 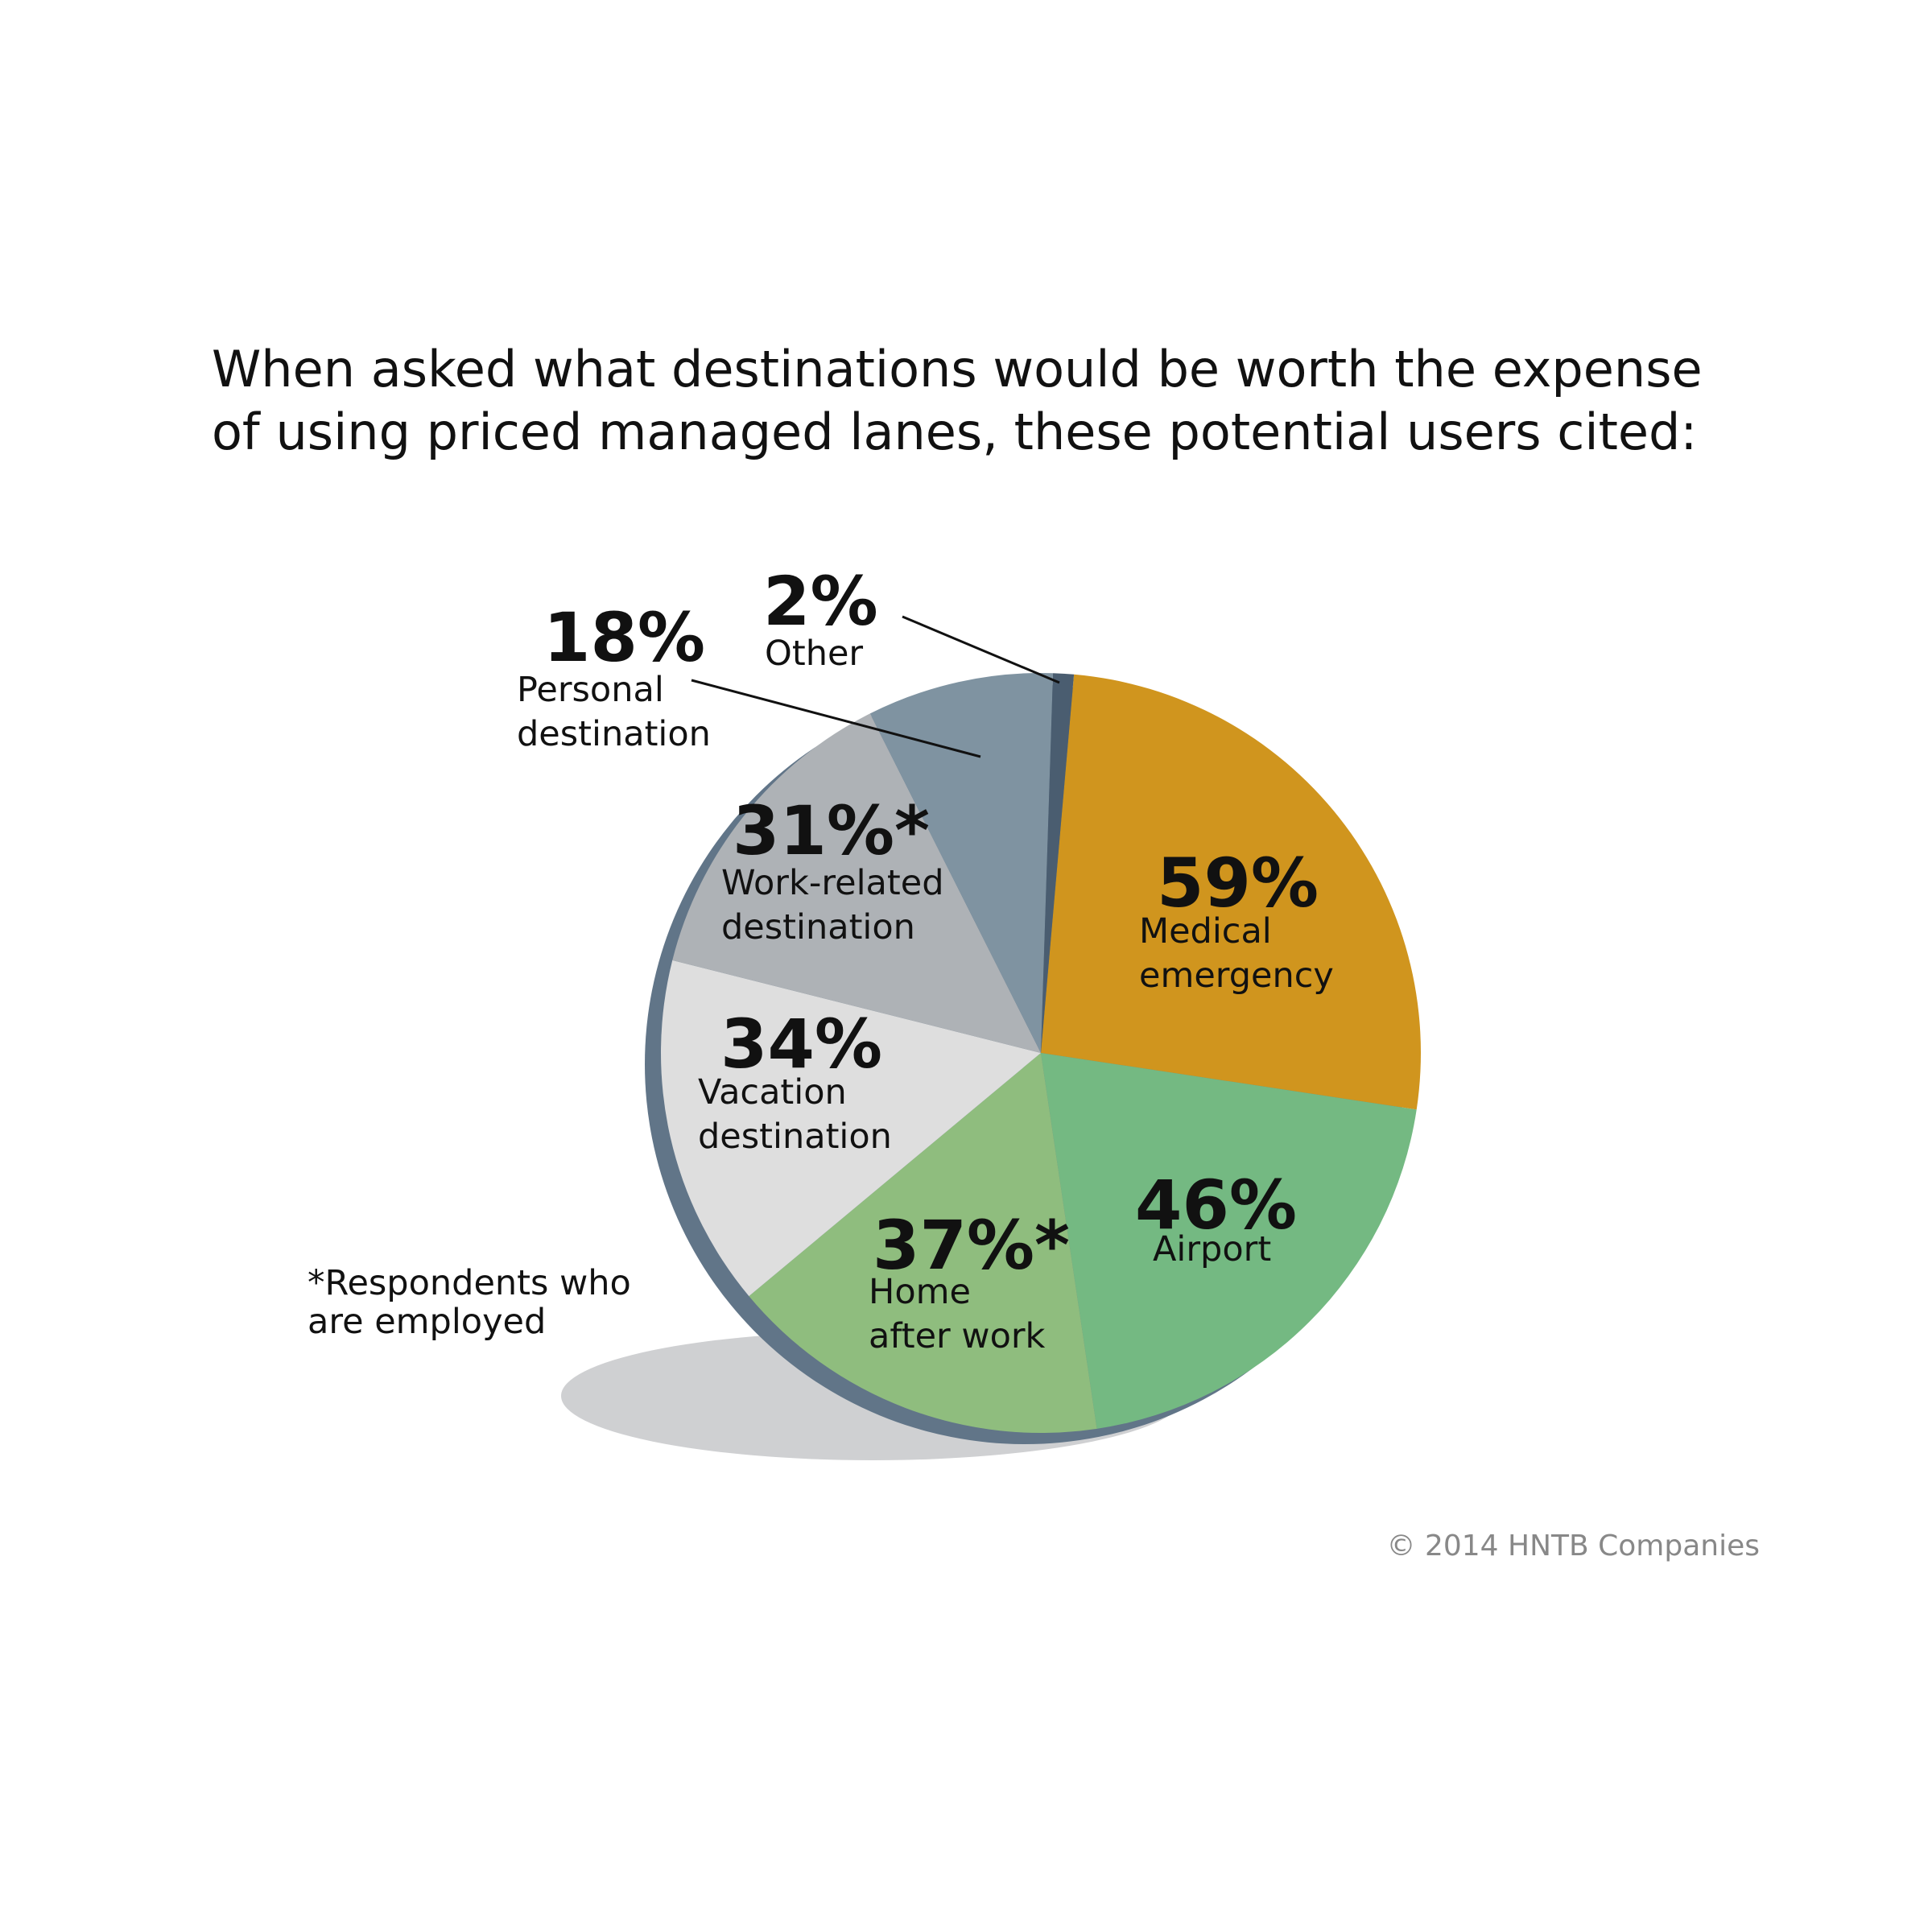 What do you see at coordinates (832, 905) in the screenshot?
I see `category-label: Work-related destination` at bounding box center [832, 905].